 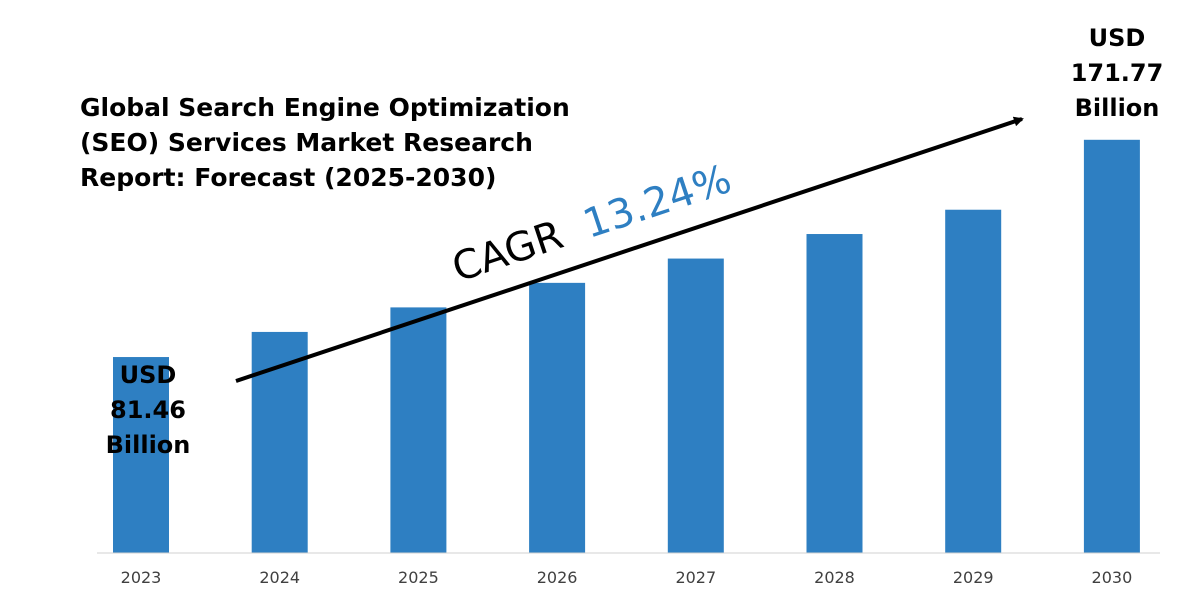 I want to click on bar-2025, so click(x=418, y=430).